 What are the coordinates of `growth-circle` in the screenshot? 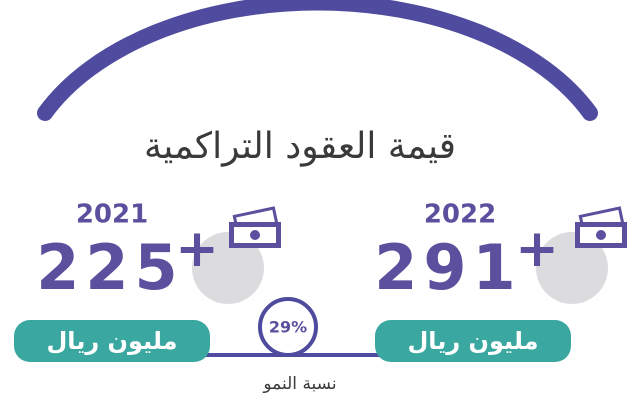 It's located at (288, 327).